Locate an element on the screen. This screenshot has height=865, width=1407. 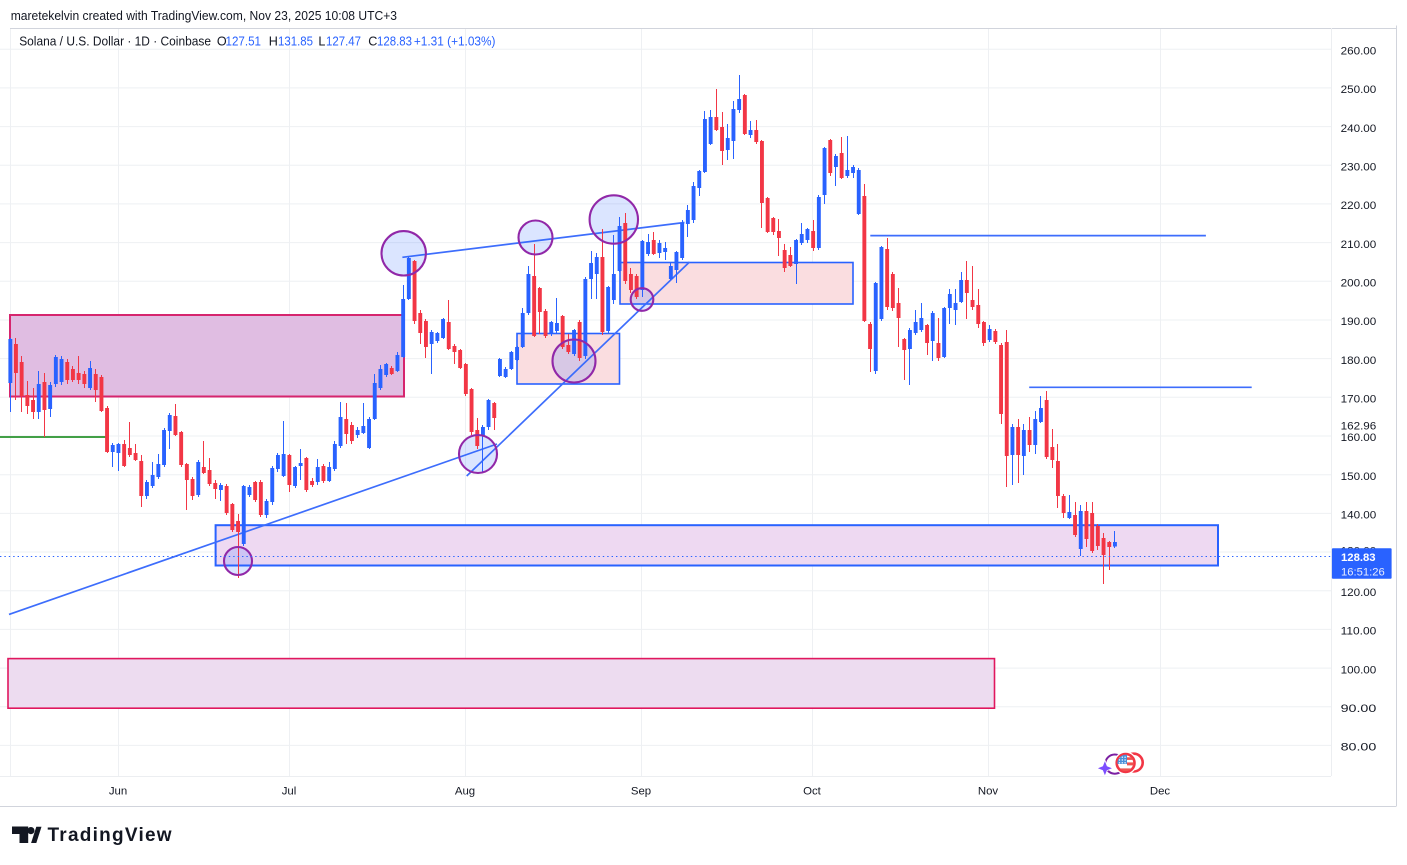
svg-text: Aug is located at coordinates (465, 792).